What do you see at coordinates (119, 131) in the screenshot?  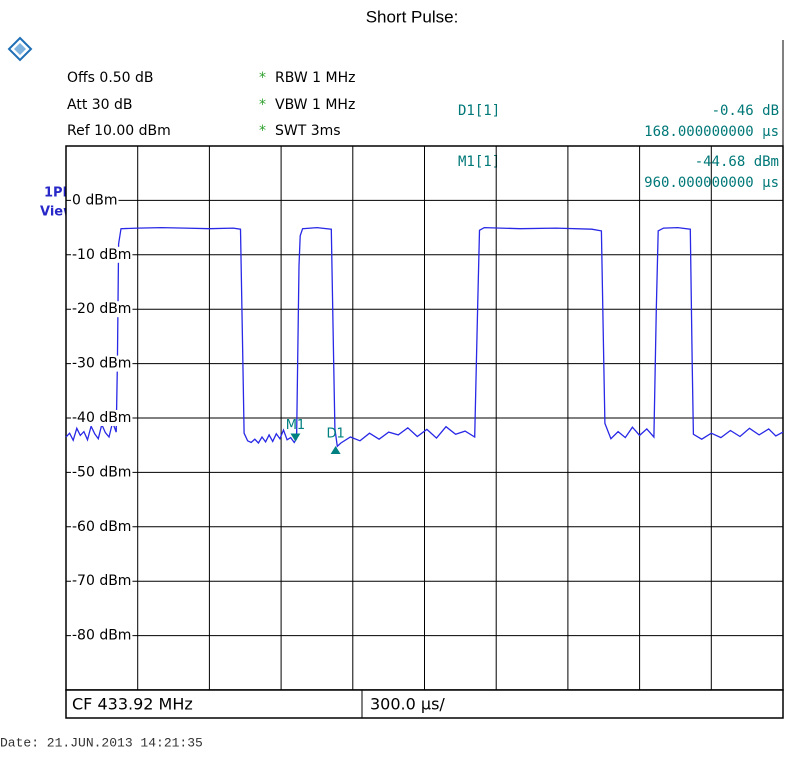 I see `setting: Ref 10.00 dBm` at bounding box center [119, 131].